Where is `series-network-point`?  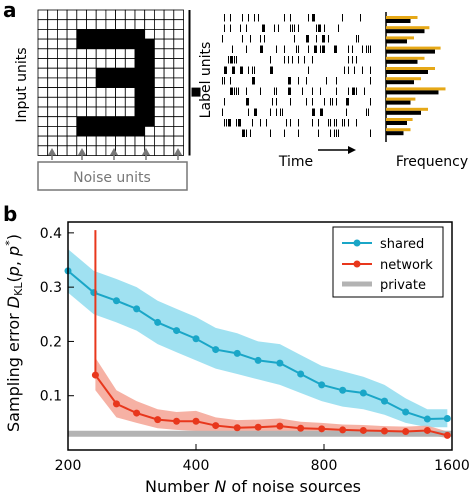
series-network-point is located at coordinates (116, 404).